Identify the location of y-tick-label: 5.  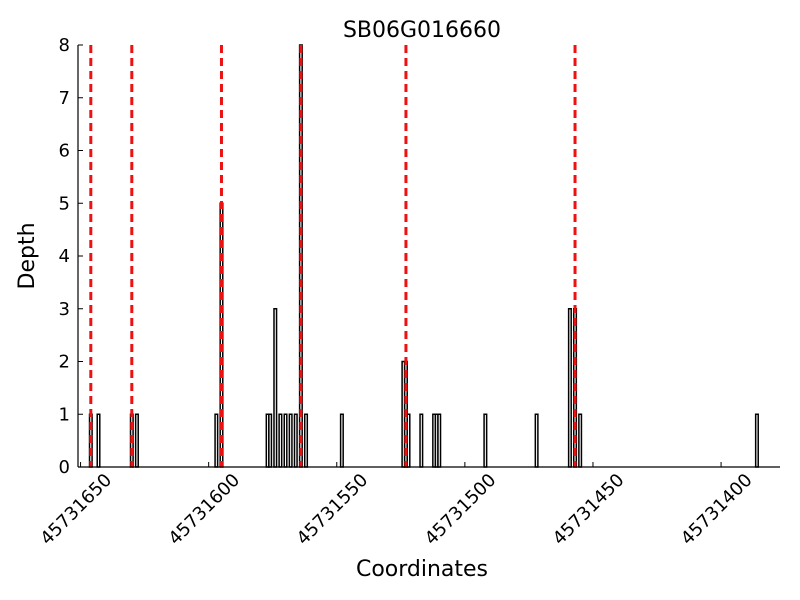
(64, 203).